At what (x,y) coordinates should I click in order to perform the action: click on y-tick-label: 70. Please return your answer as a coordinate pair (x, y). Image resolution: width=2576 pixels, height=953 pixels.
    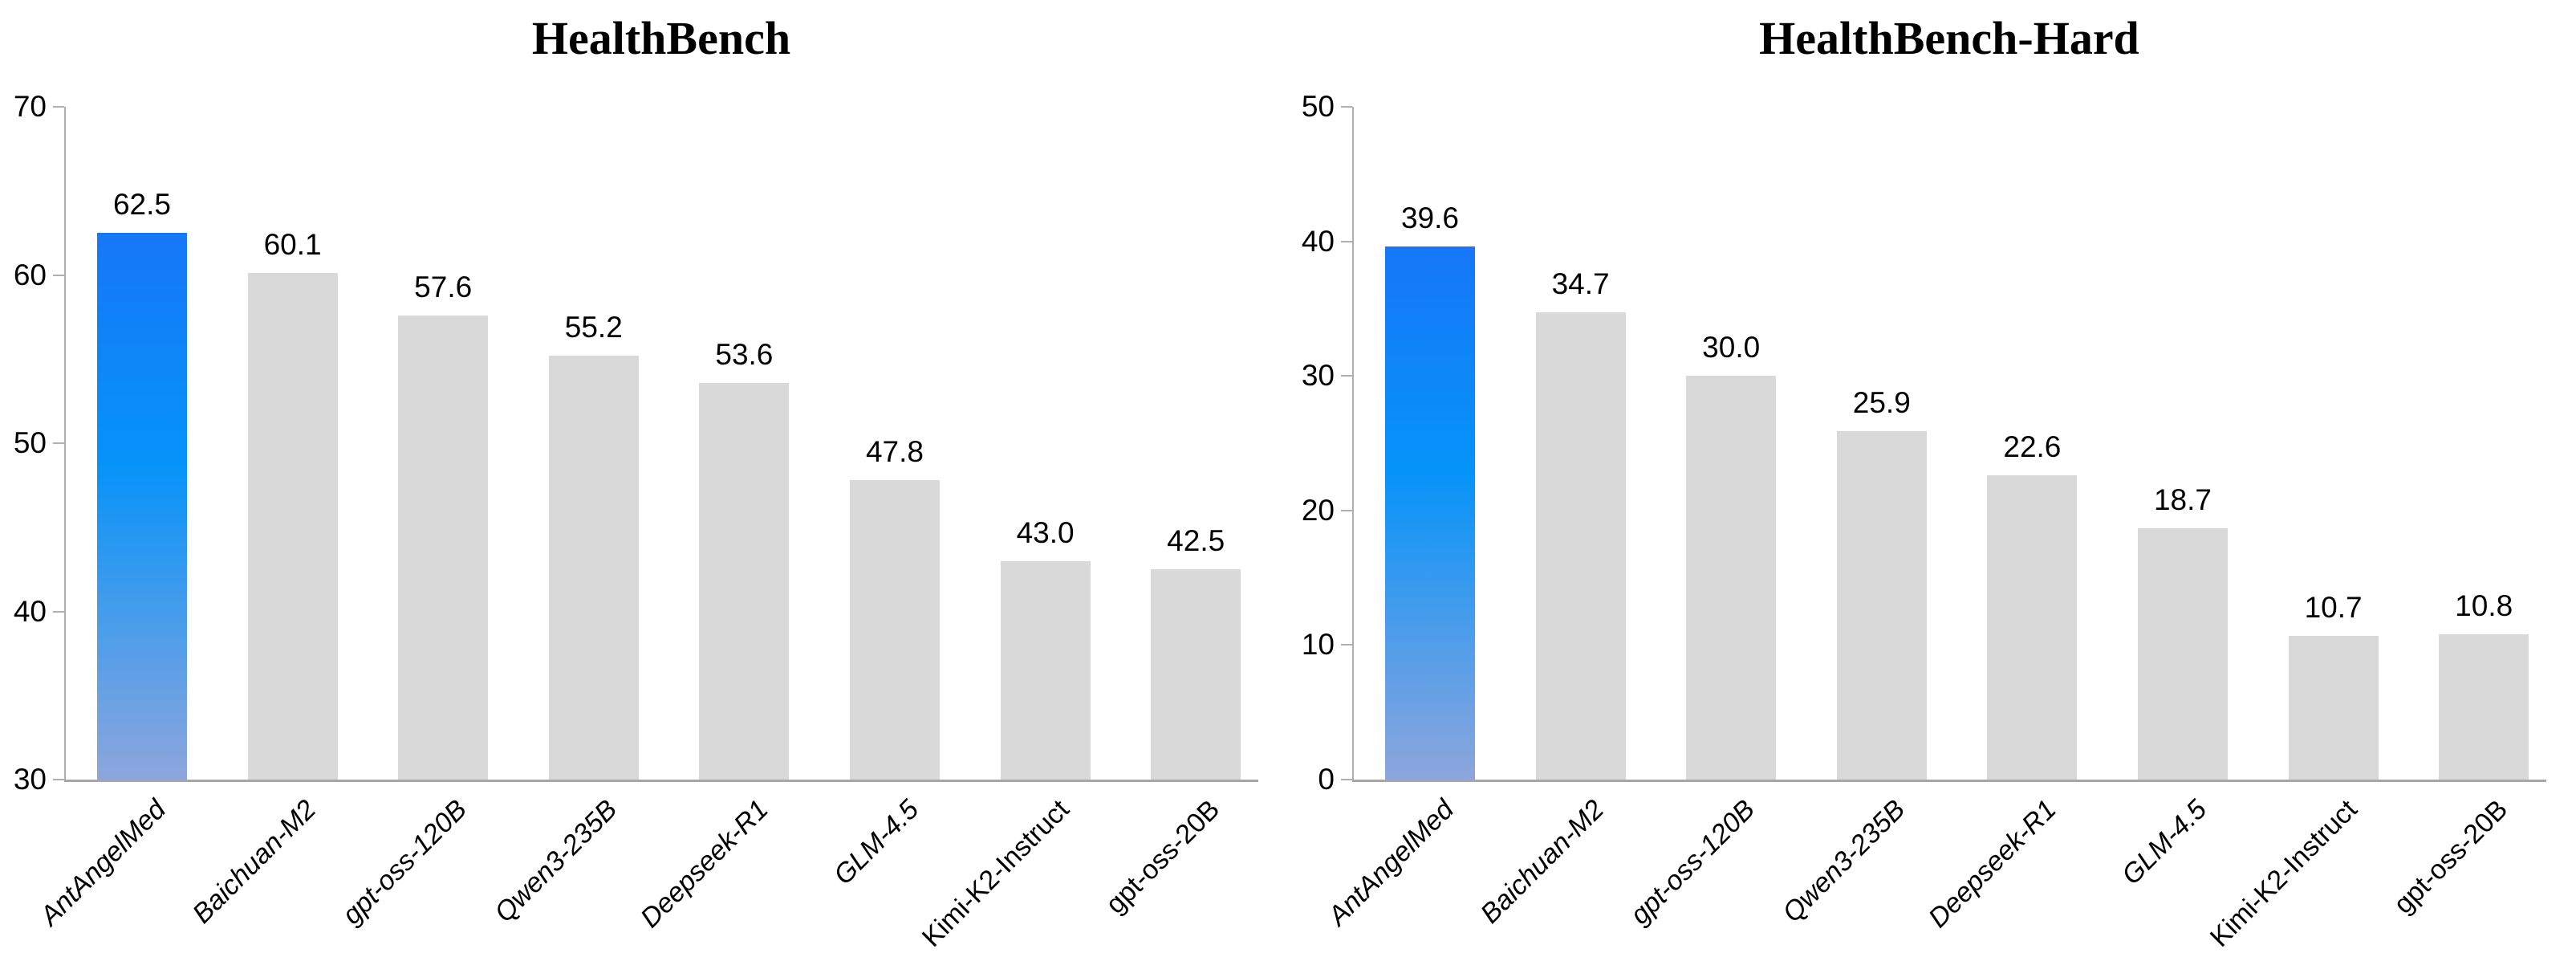
    Looking at the image, I should click on (30, 107).